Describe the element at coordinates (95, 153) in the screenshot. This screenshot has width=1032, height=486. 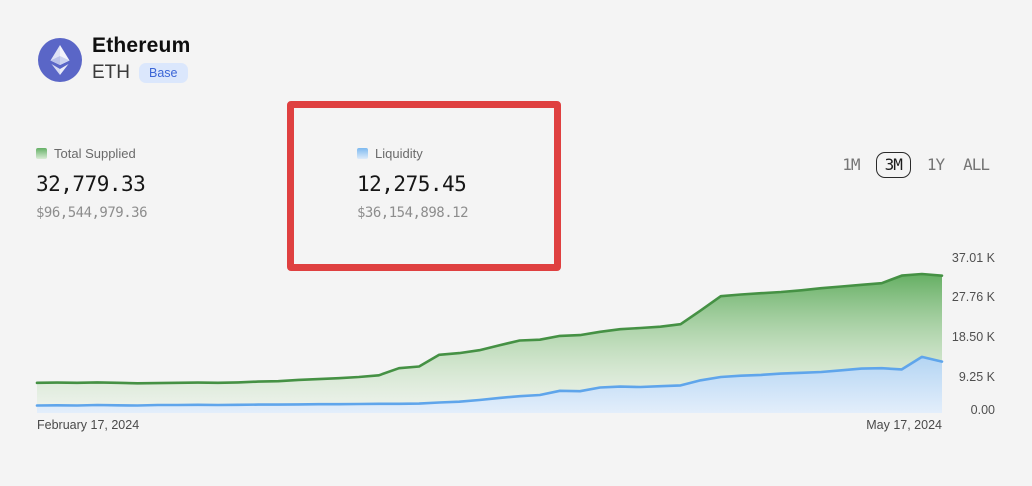
I see `stat-label: Total Supplied` at that location.